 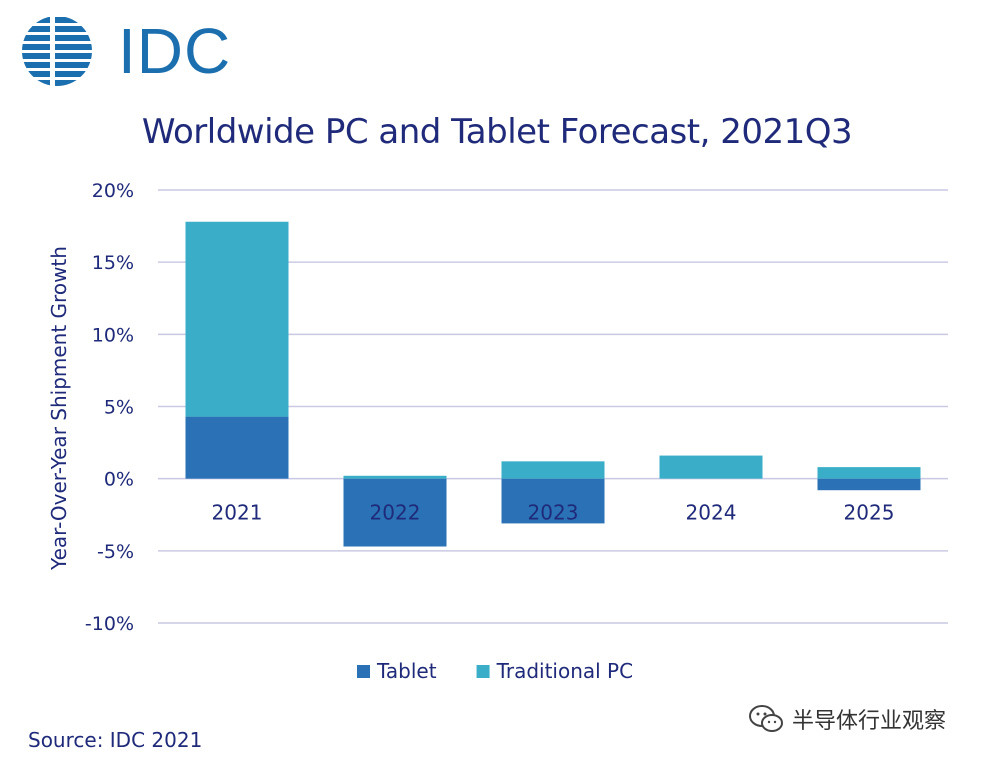 I want to click on watermark: 半导体行业观察, so click(x=847, y=719).